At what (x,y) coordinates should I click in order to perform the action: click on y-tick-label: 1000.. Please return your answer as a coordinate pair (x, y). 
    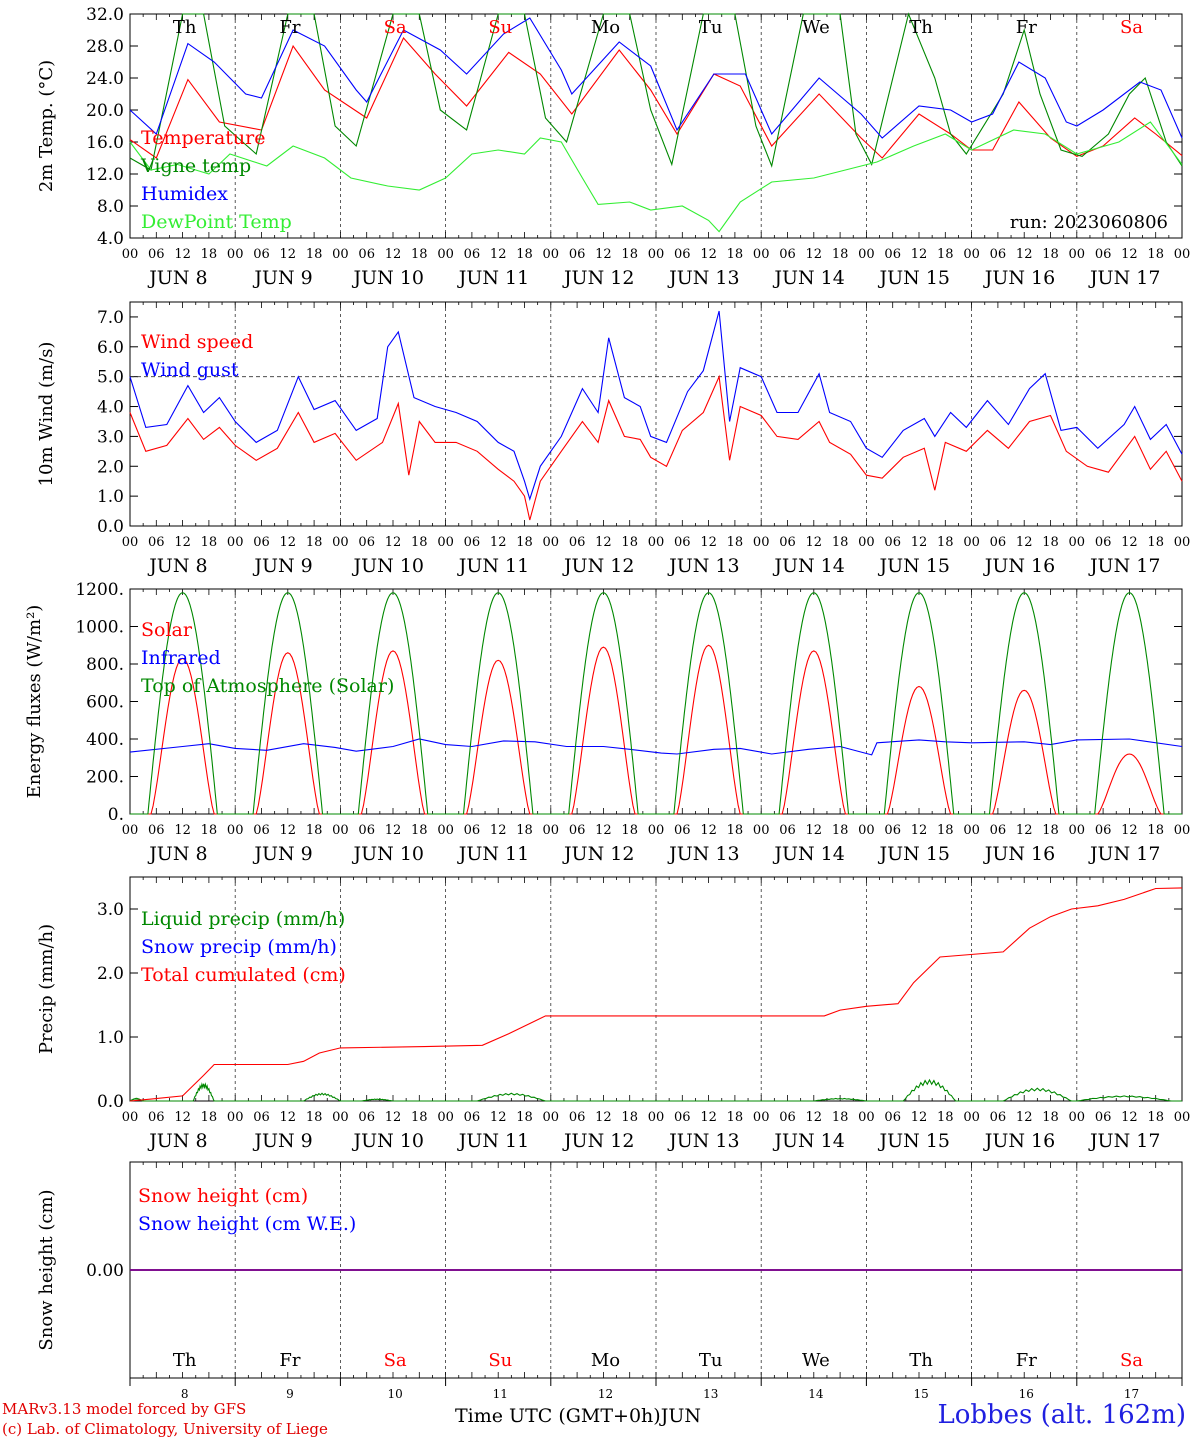
    Looking at the image, I should click on (99, 628).